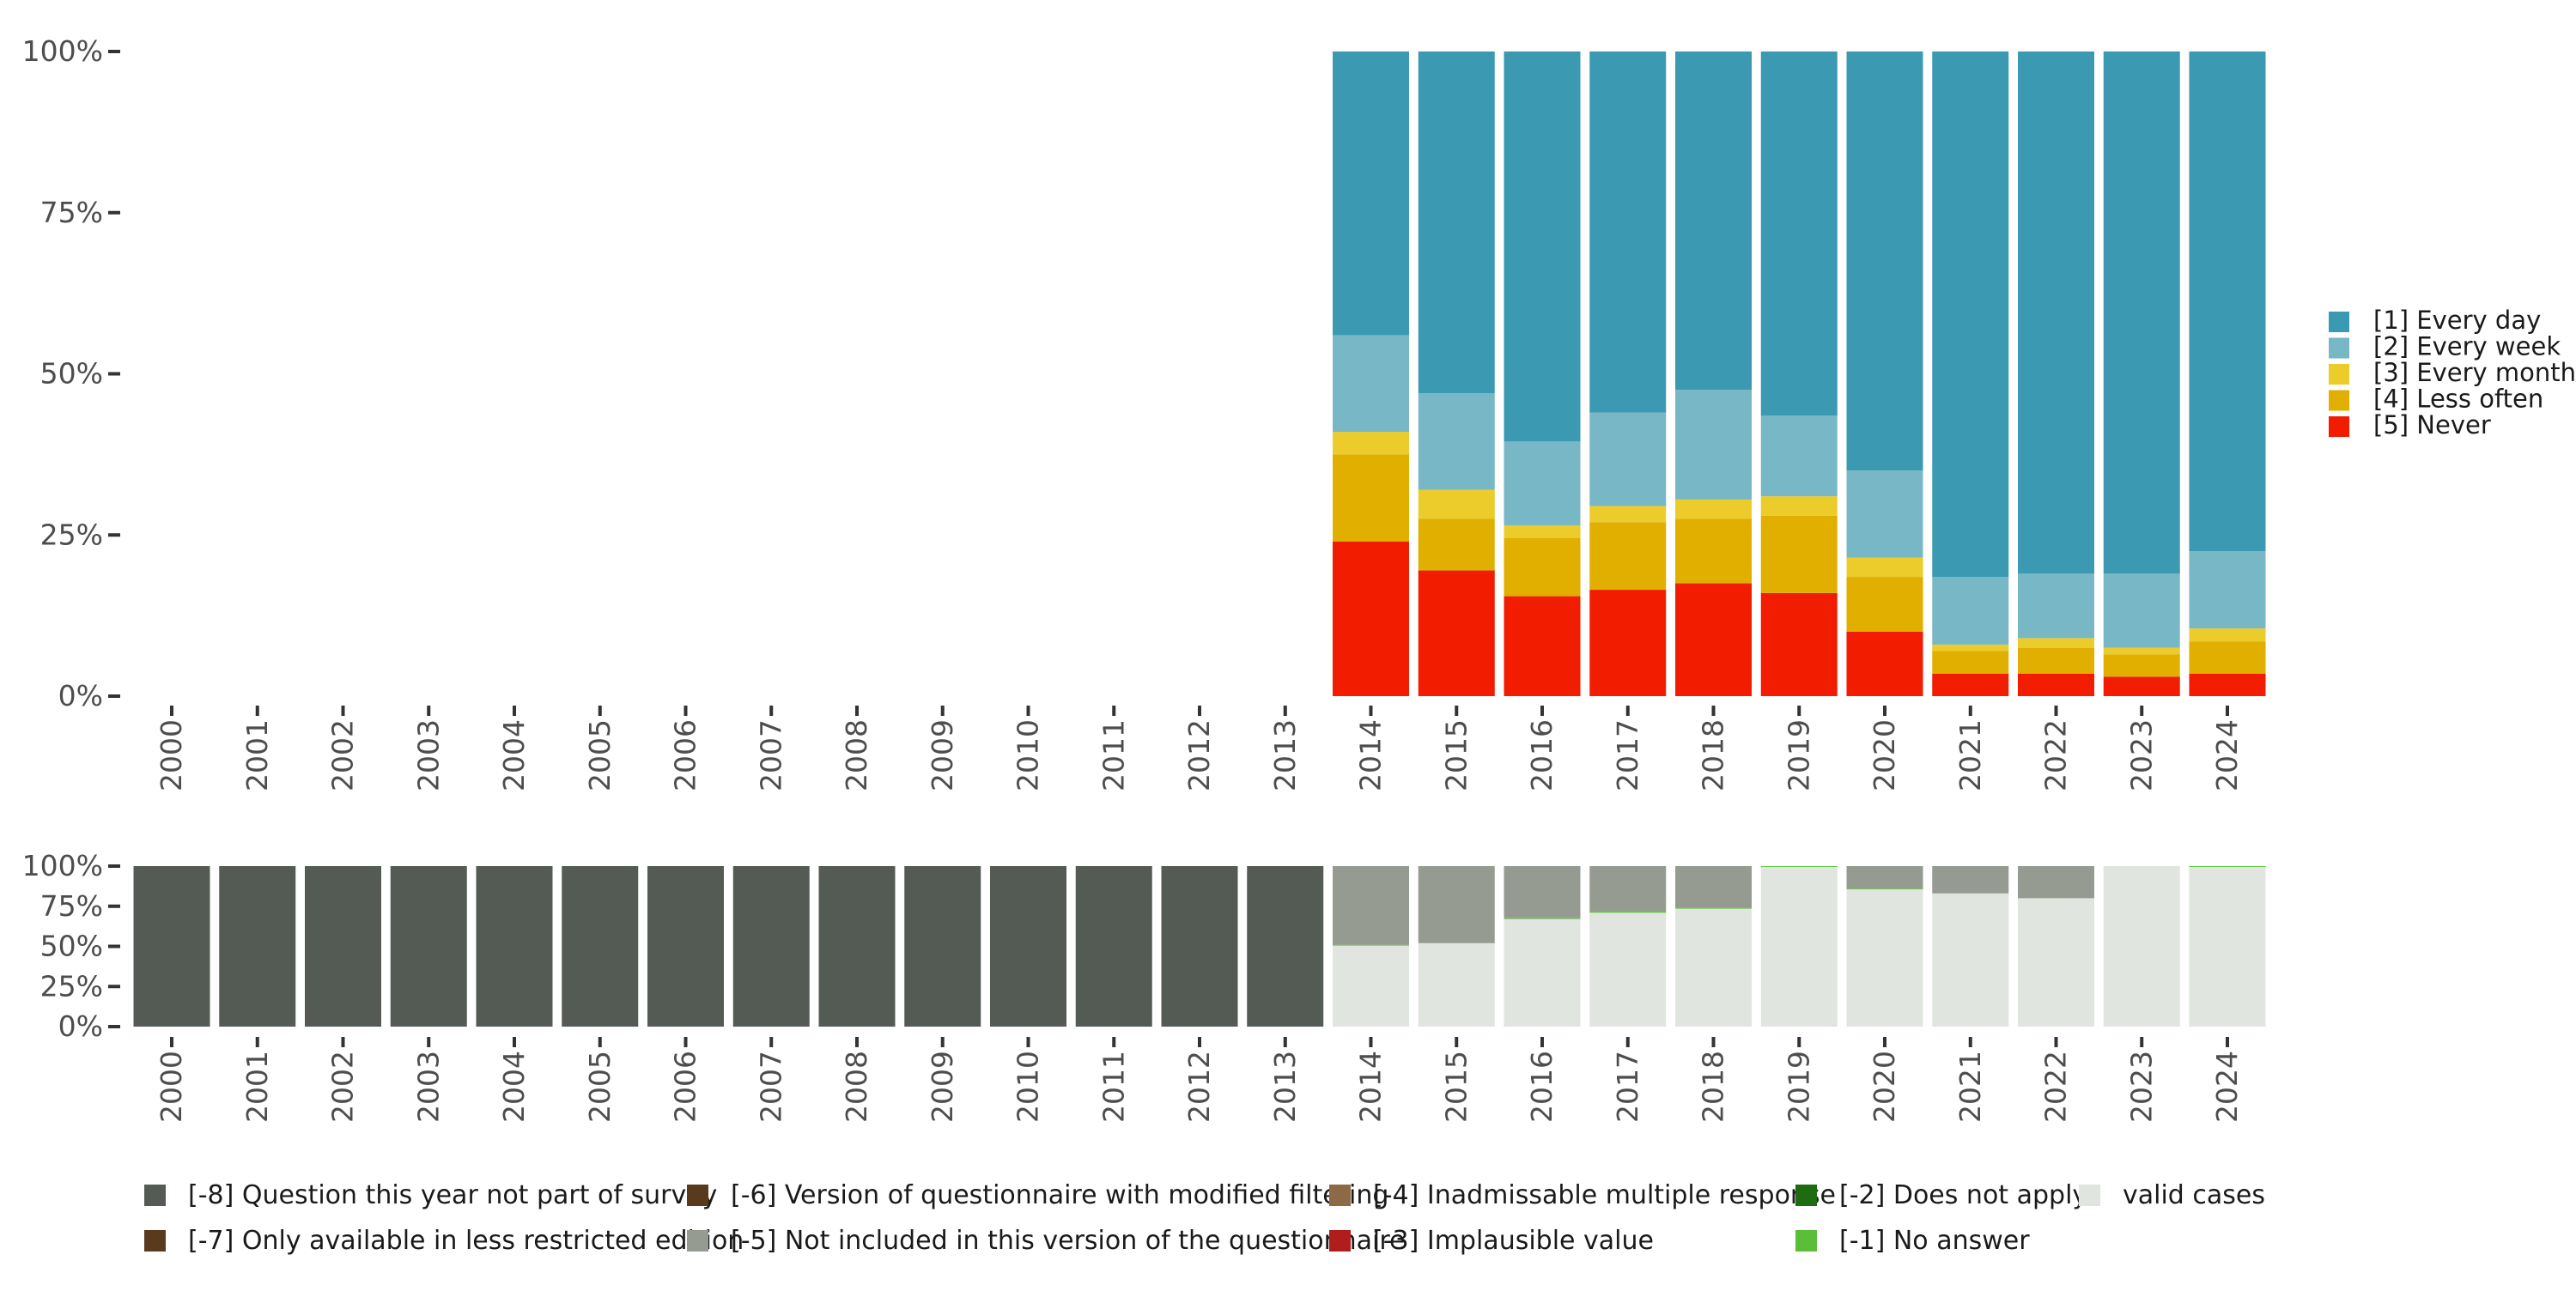  What do you see at coordinates (343, 755) in the screenshot?
I see `x-tick-label: 2002` at bounding box center [343, 755].